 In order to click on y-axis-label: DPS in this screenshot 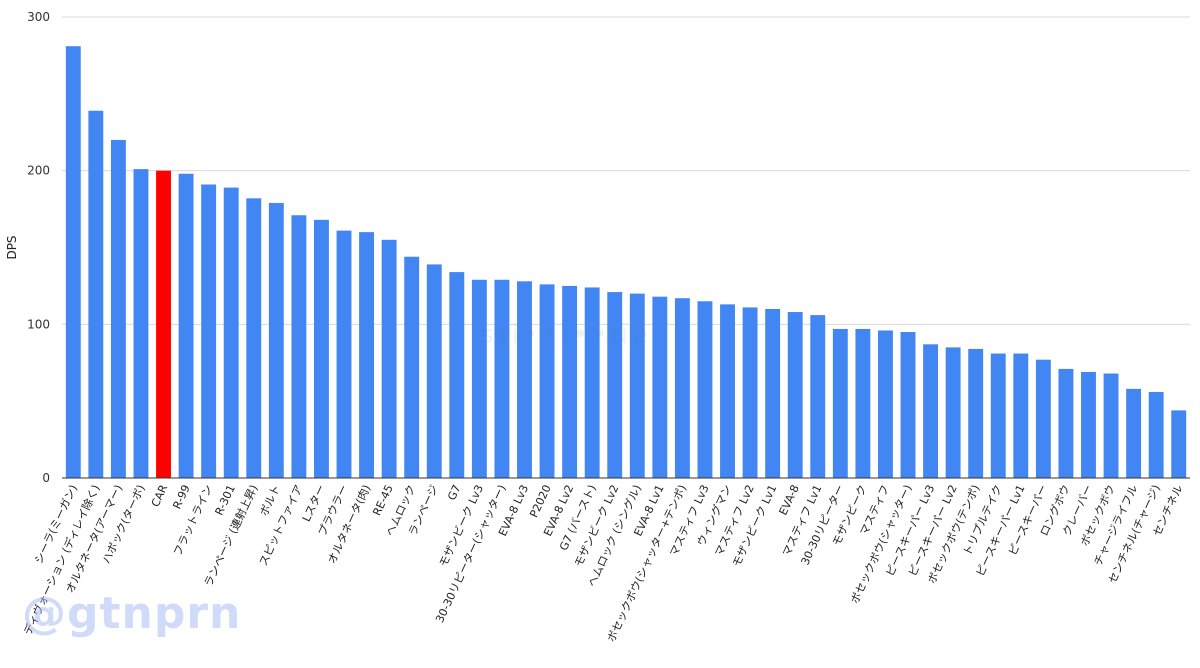, I will do `click(12, 247)`.